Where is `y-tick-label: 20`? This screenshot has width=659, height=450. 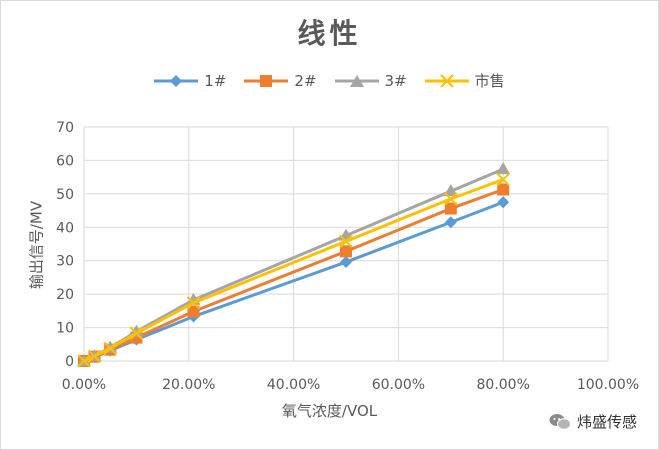
y-tick-label: 20 is located at coordinates (65, 295).